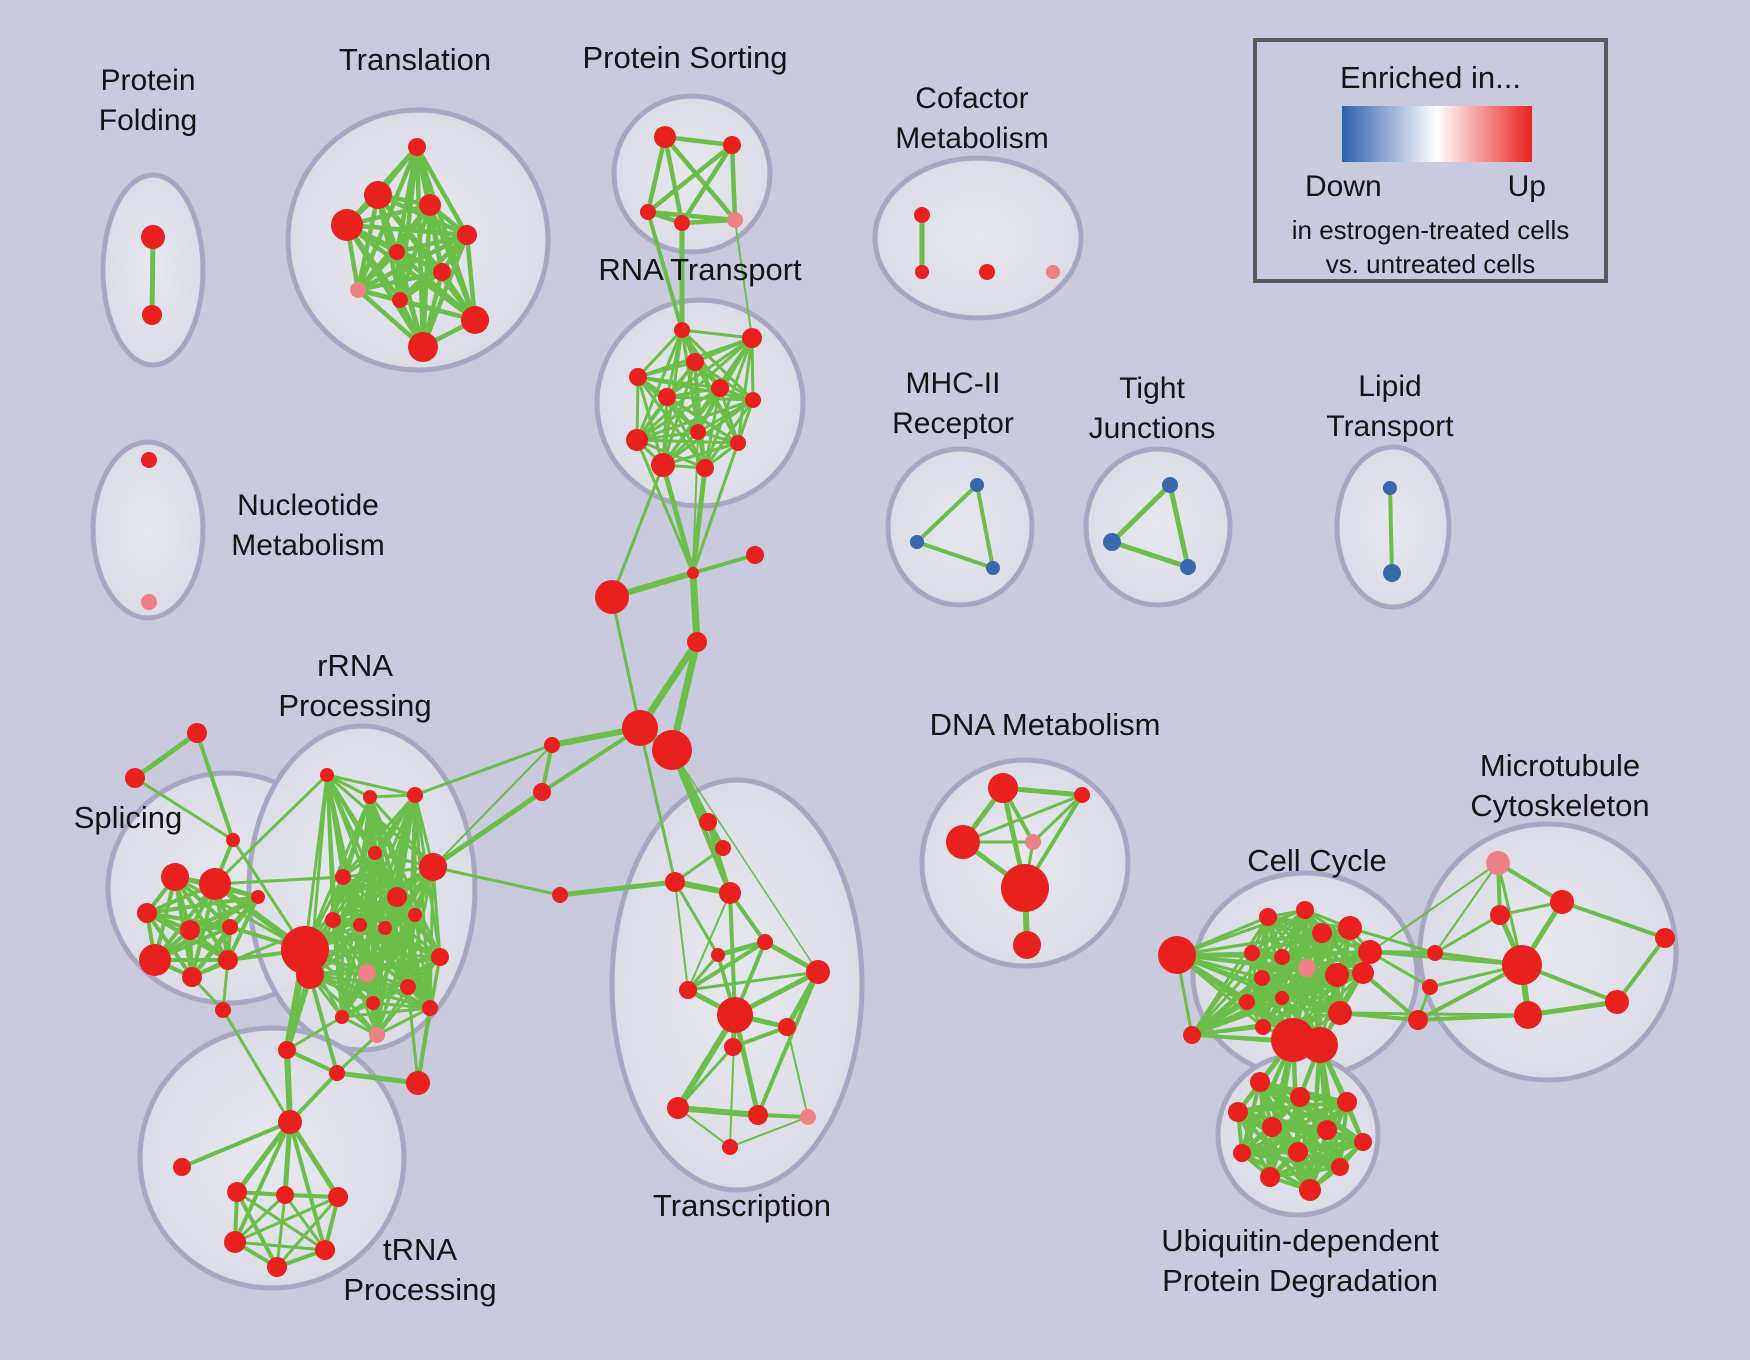  I want to click on legend-subtitle-line1: in estrogen-treated cells, so click(1430, 230).